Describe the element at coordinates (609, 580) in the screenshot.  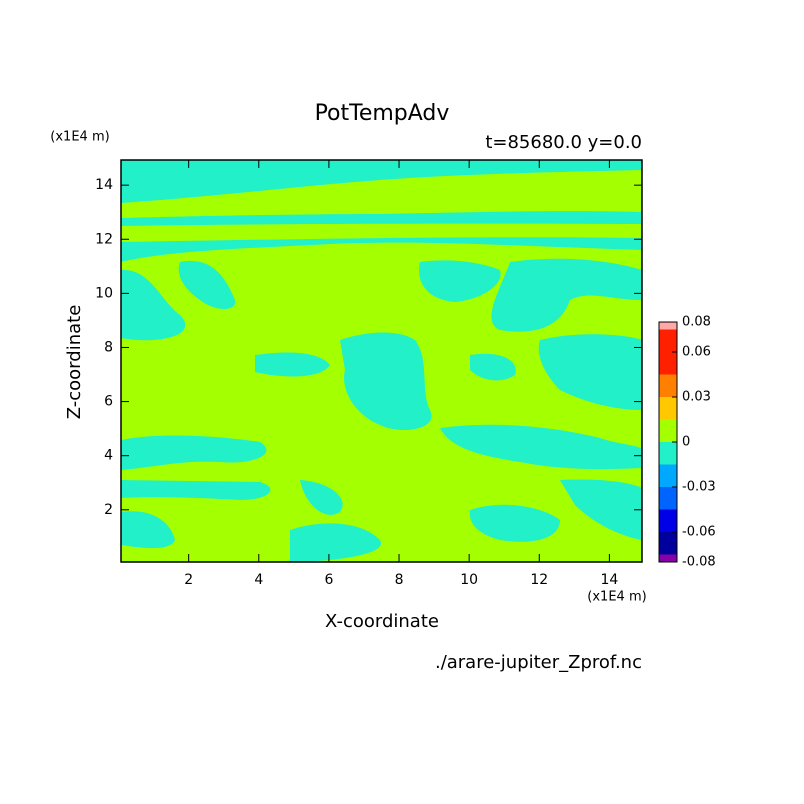
I see `x-tick-label: 14` at that location.